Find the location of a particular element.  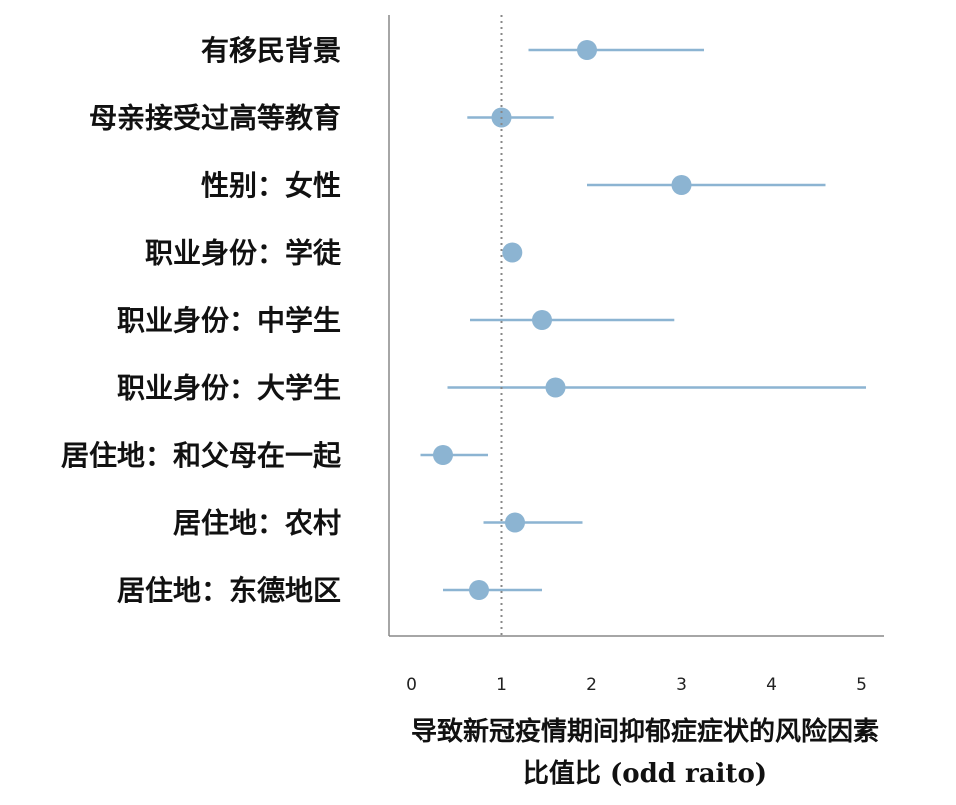

x-tick-label: 5 is located at coordinates (861, 685).